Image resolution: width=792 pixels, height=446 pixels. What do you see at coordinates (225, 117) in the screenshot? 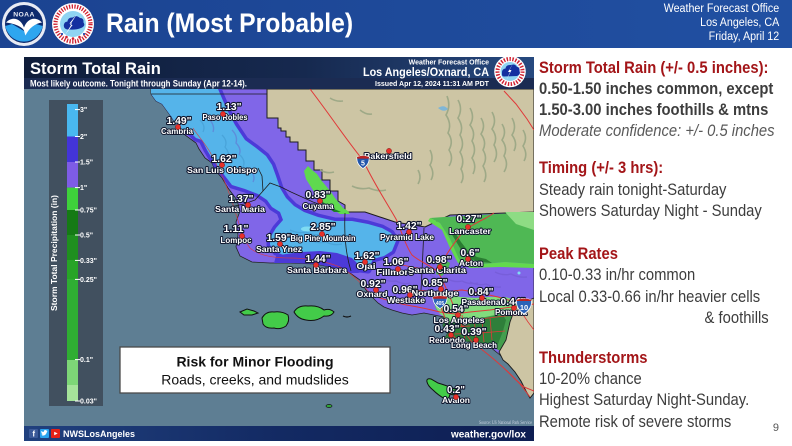
I see `svg-text: Paso Robles` at bounding box center [225, 117].